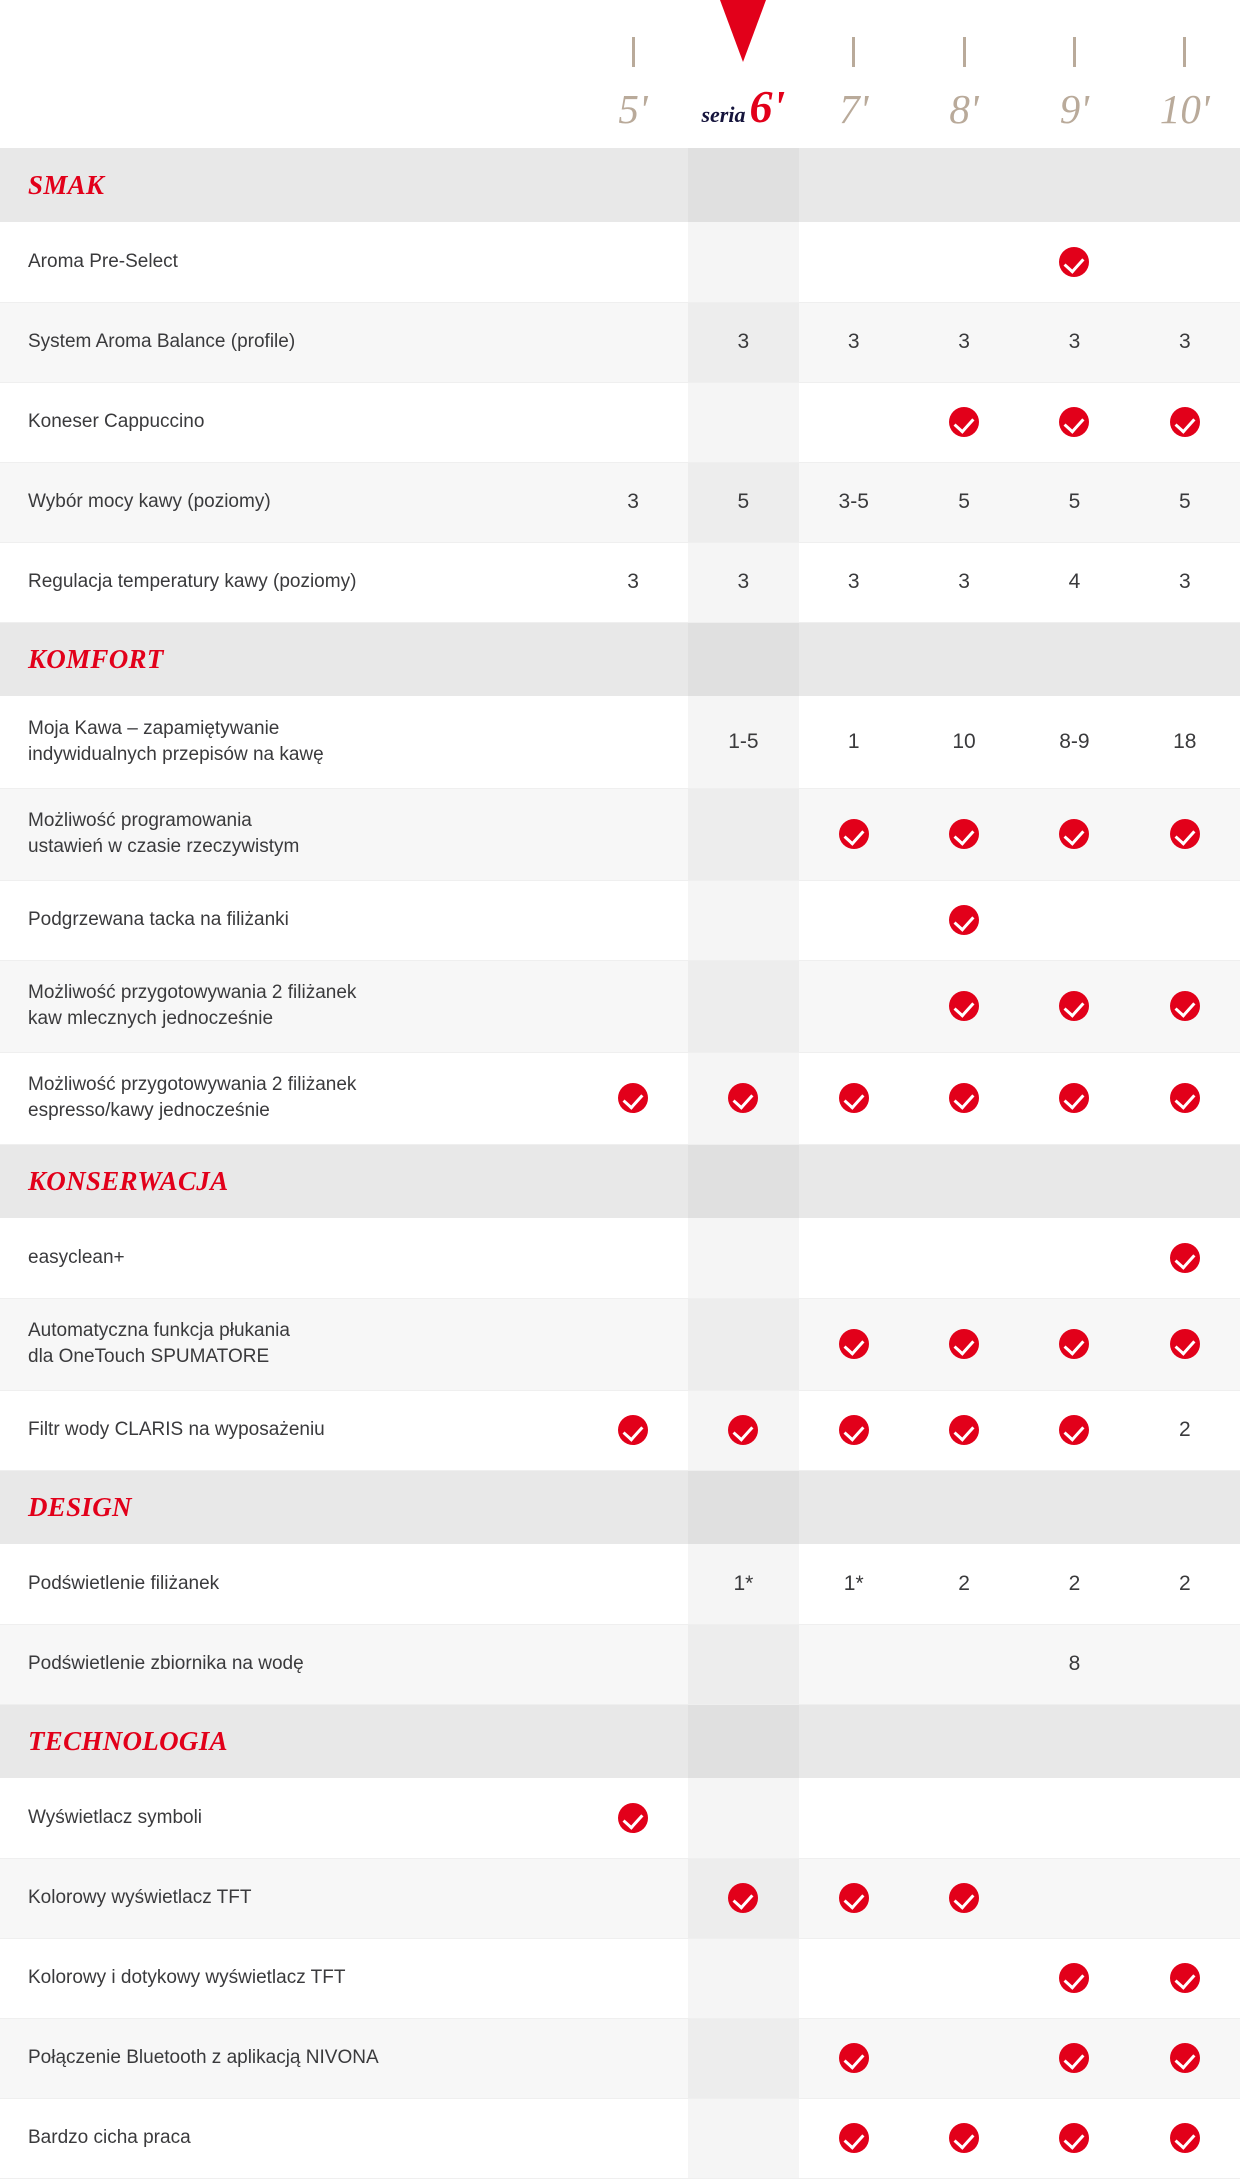 The image size is (1240, 2179). Describe the element at coordinates (289, 342) in the screenshot. I see `feature-label: System Aroma Balance (profile)` at that location.